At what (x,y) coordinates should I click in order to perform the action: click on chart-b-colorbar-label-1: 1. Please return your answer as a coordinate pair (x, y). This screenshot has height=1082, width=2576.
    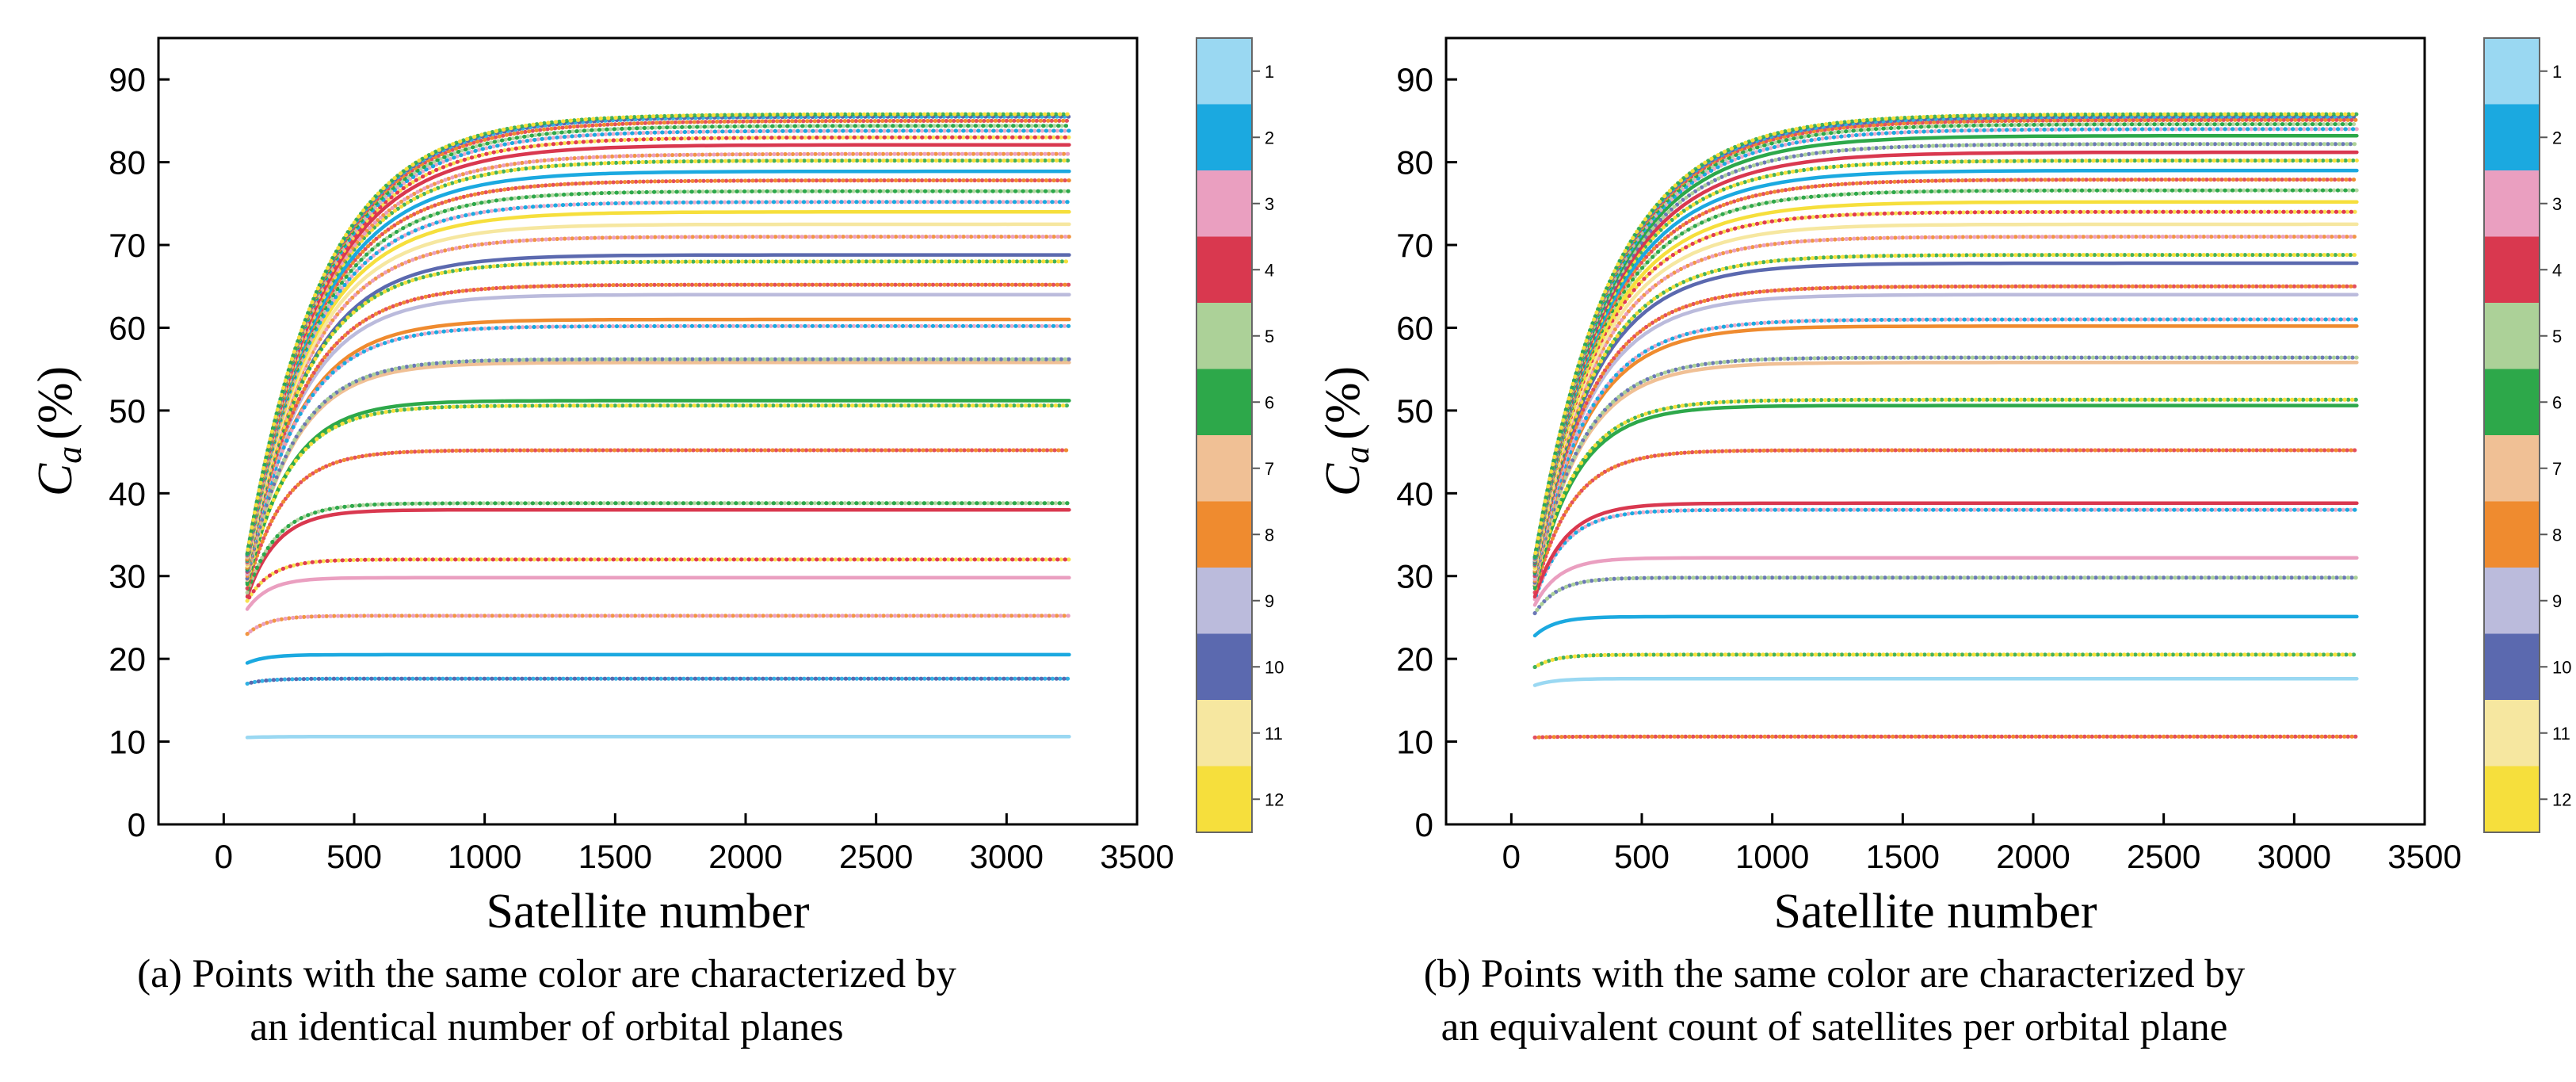
    Looking at the image, I should click on (2557, 72).